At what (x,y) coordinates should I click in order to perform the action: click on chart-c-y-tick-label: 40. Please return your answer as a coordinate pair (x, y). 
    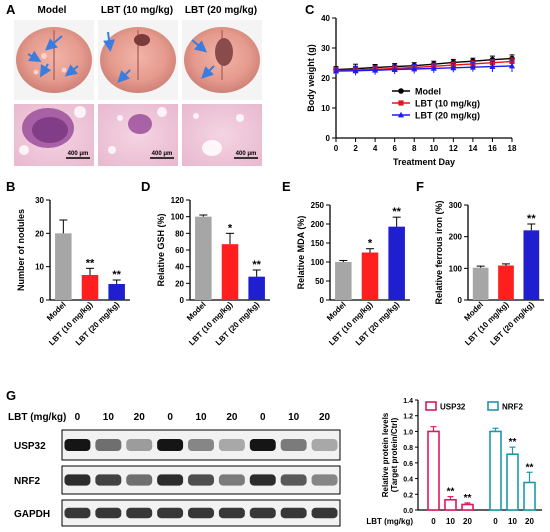
    Looking at the image, I should click on (325, 18).